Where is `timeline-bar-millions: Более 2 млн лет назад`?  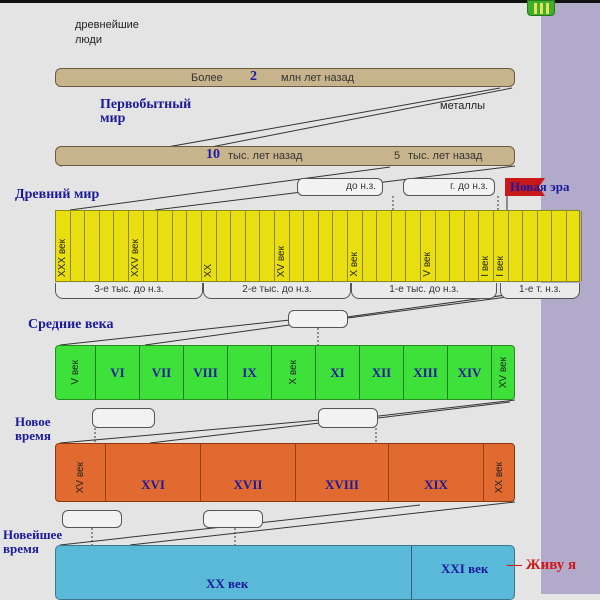 timeline-bar-millions: Более 2 млн лет назад is located at coordinates (285, 77).